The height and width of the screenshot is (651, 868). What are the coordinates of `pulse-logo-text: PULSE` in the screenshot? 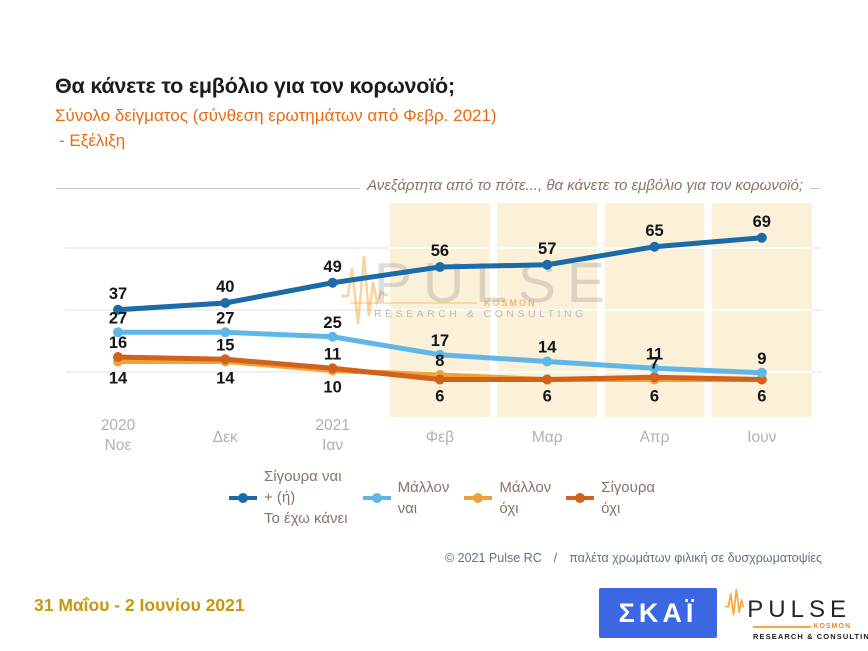 It's located at (799, 609).